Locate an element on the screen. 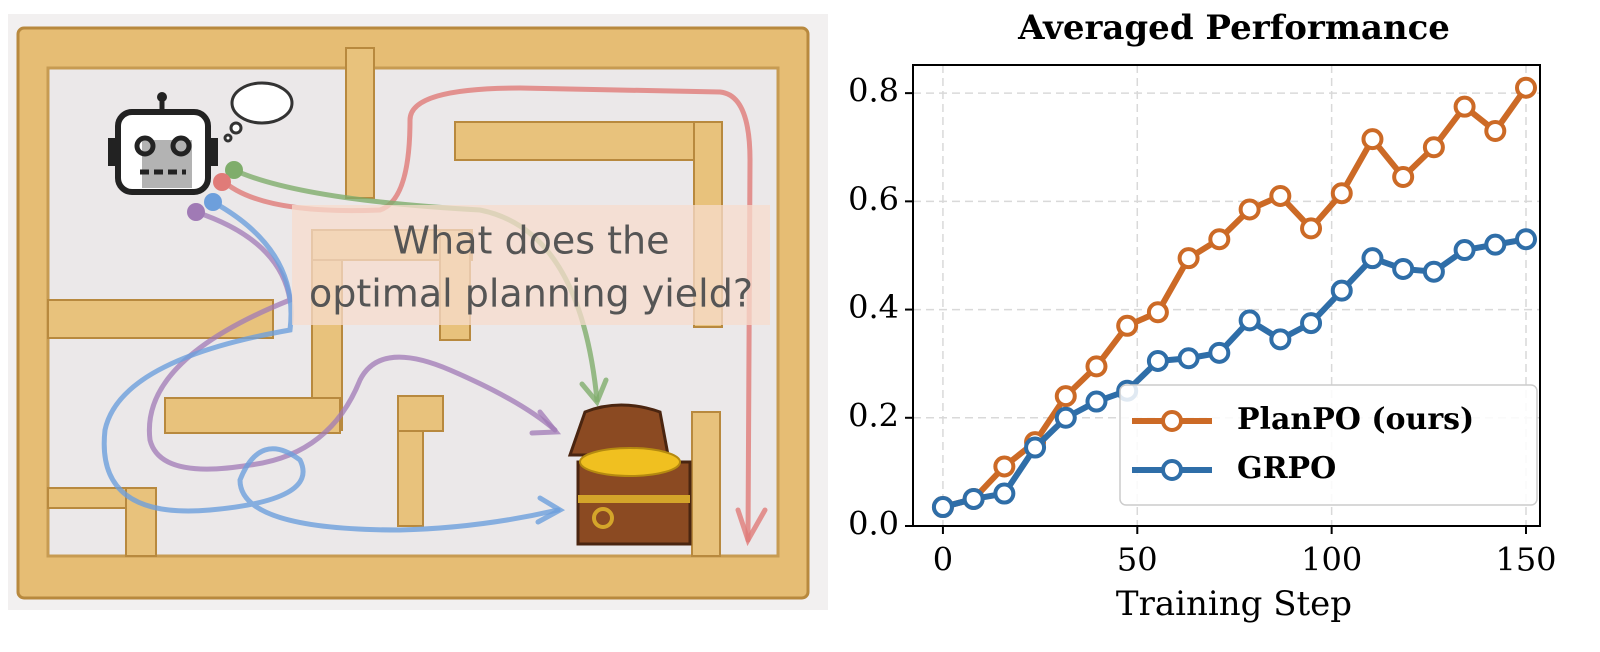 The width and height of the screenshot is (1600, 652). y-tick-label: 0.8 is located at coordinates (873, 91).